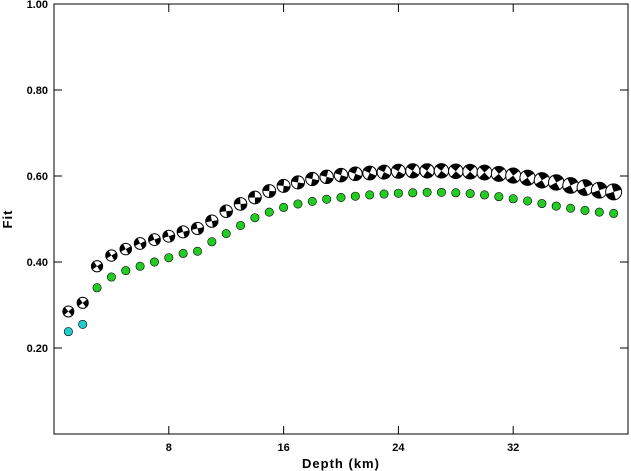 This screenshot has width=631, height=471. I want to click on y-tick-label: 0.60, so click(37, 177).